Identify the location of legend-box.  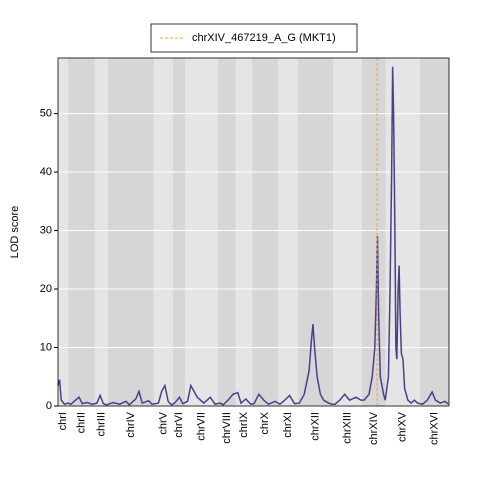
(254, 38).